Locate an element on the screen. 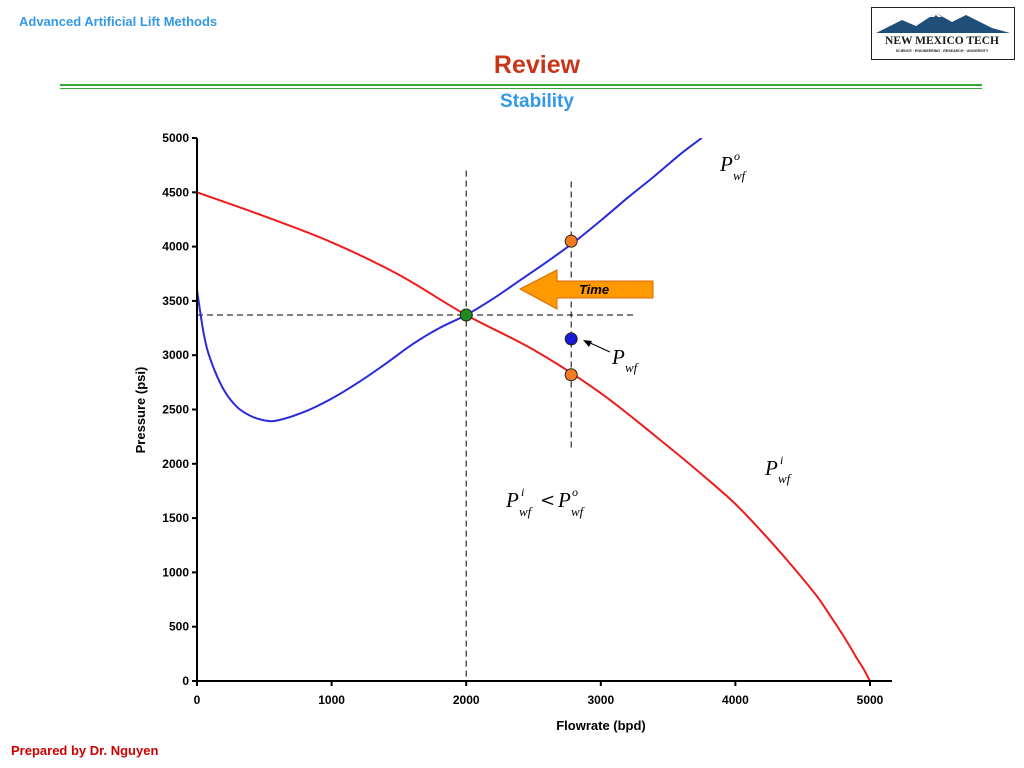 Image resolution: width=1024 pixels, height=768 pixels. footer-author: Prepared by Dr. Nguyen is located at coordinates (85, 750).